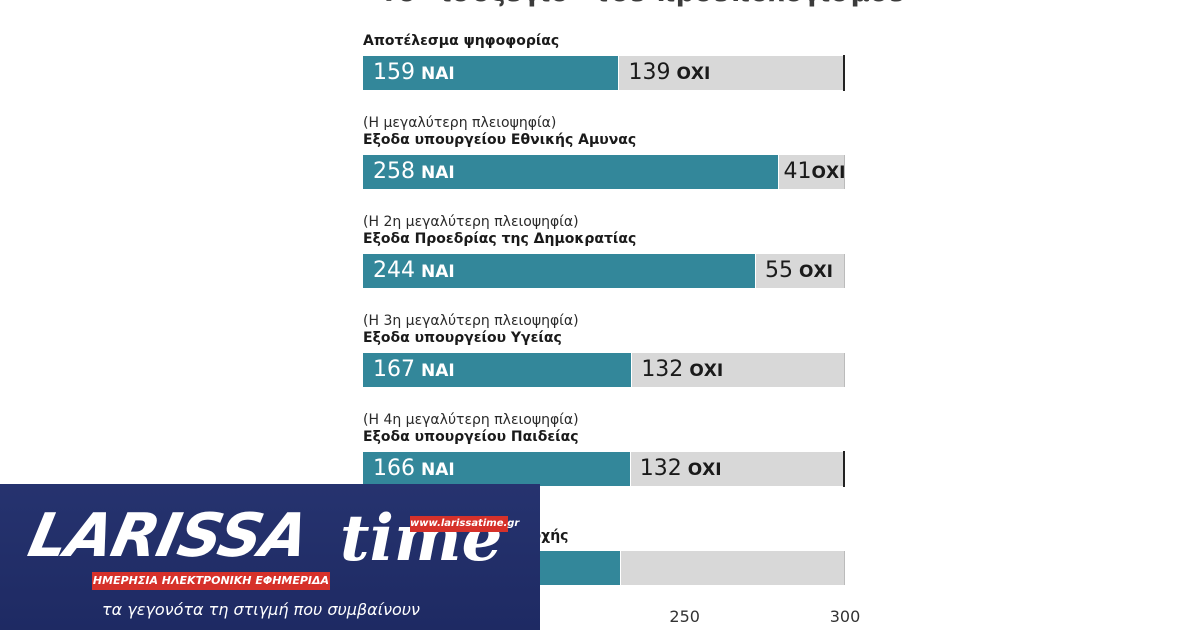 The height and width of the screenshot is (630, 1200). I want to click on chart-title: Το «ισοζύγιο» του προϋπολογισμού, so click(642, 4).